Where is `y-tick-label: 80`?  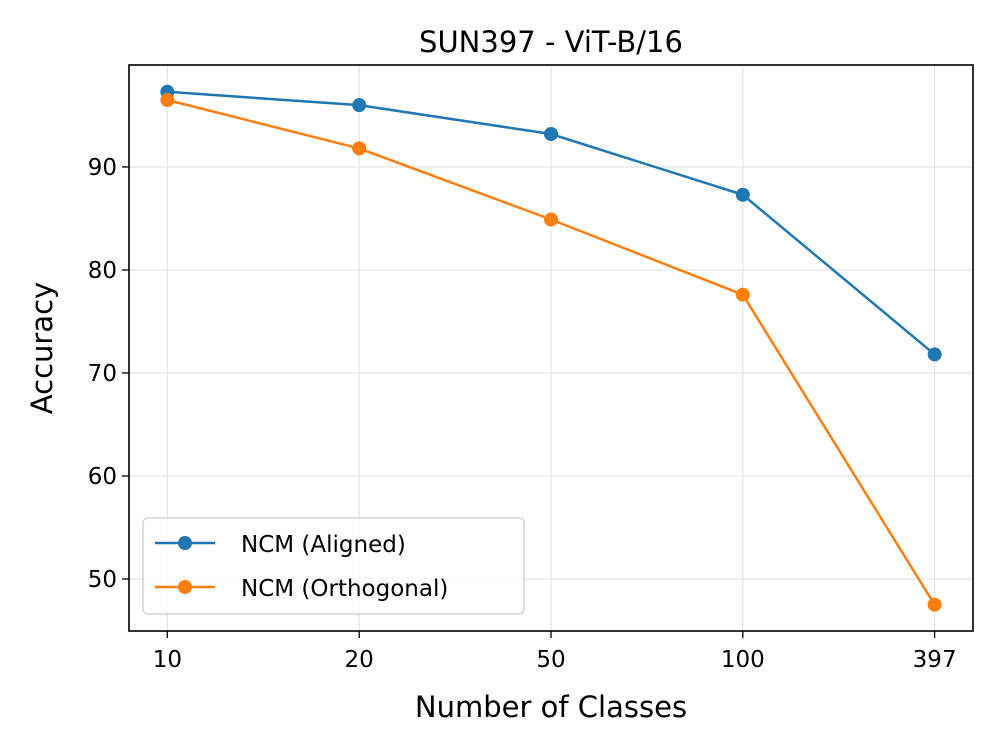 y-tick-label: 80 is located at coordinates (102, 271).